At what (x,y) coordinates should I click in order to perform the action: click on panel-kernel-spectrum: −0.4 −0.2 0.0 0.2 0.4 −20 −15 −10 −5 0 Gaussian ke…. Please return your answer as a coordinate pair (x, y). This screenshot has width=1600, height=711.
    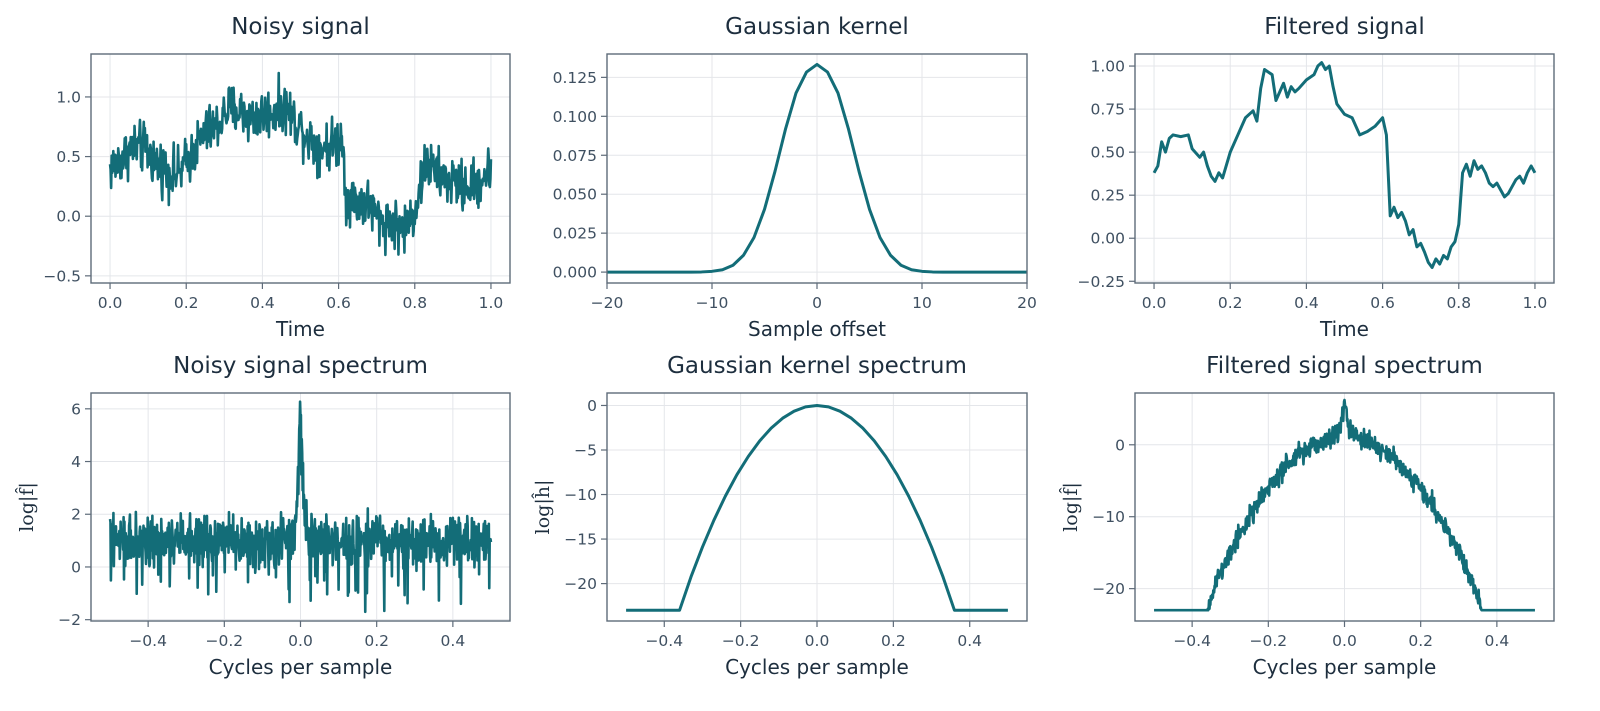
    Looking at the image, I should click on (779, 516).